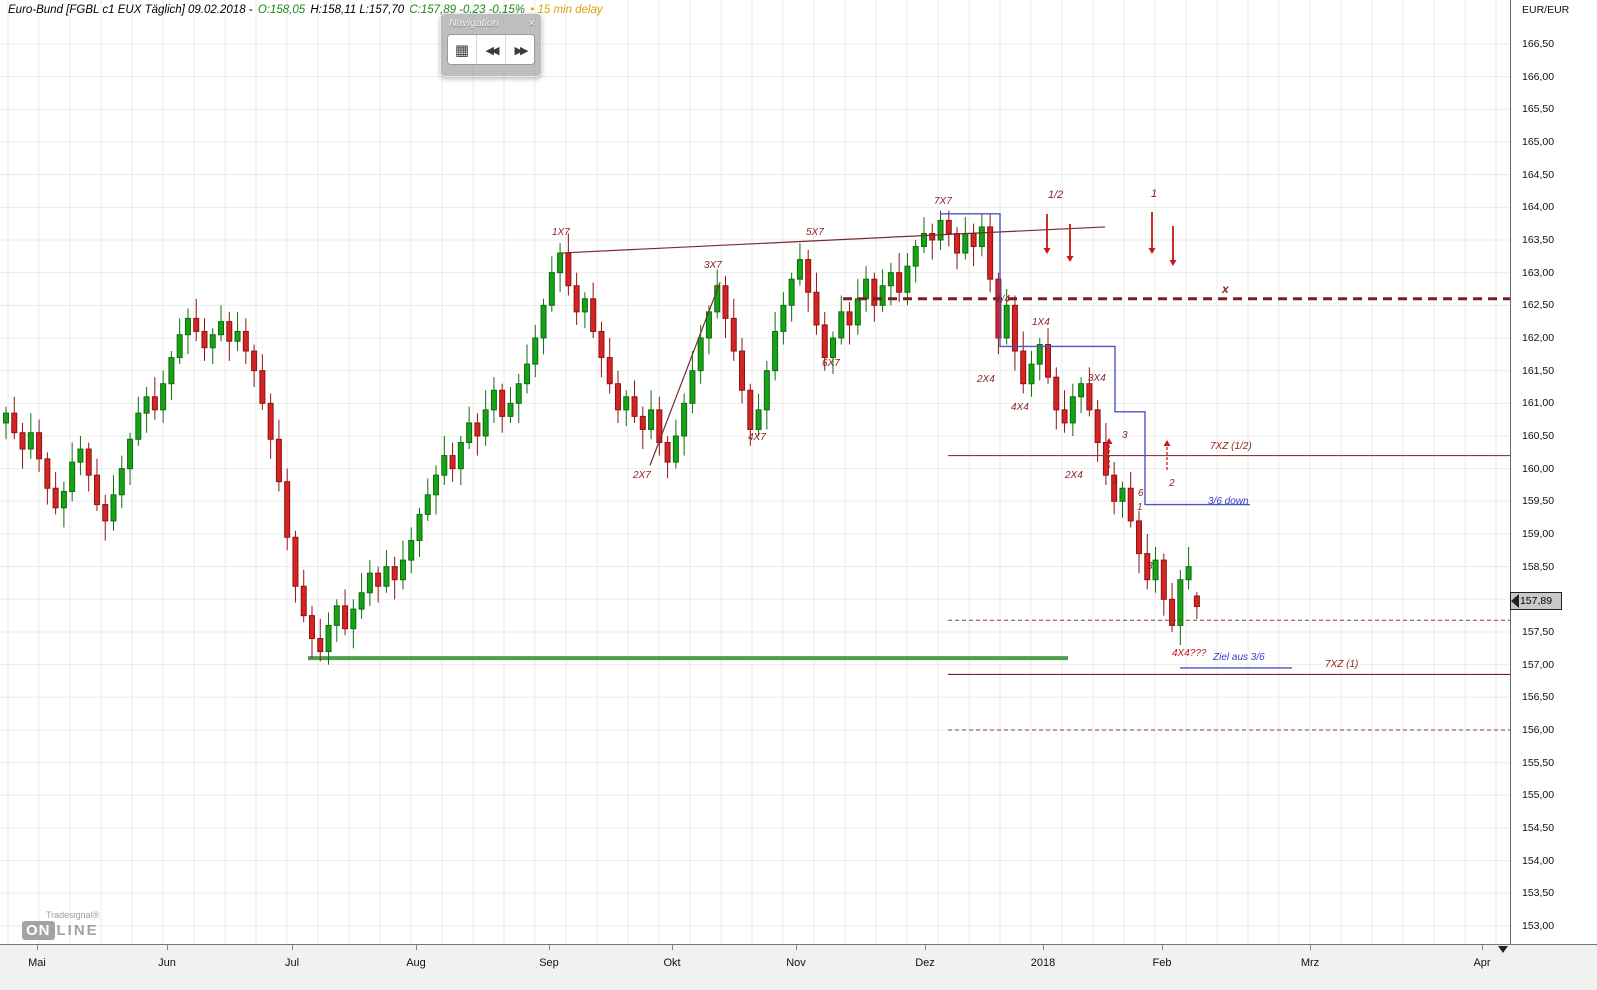 The image size is (1597, 990). What do you see at coordinates (757, 437) in the screenshot?
I see `chart-annotation: 4X7` at bounding box center [757, 437].